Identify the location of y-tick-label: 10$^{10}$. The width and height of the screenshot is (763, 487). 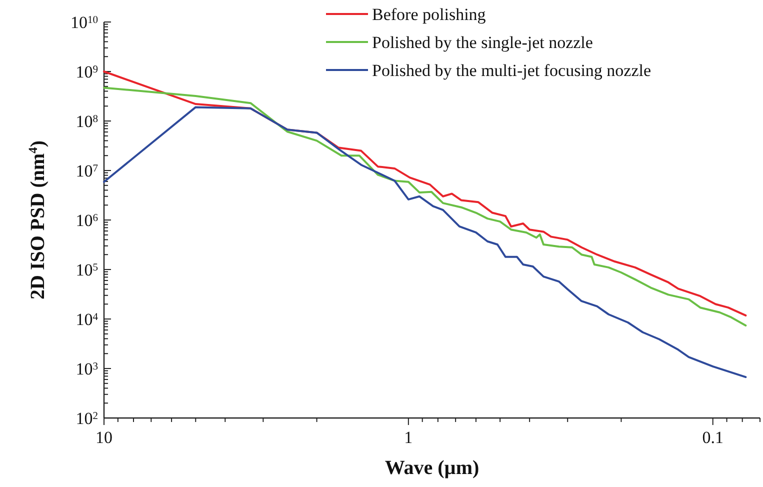
(84, 22).